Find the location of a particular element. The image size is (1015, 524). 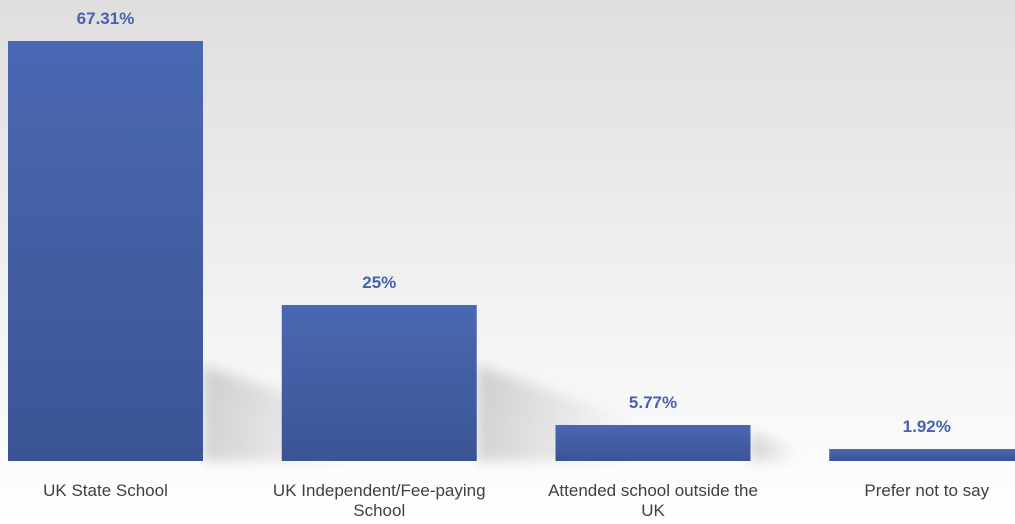

category-label-line: UK is located at coordinates (653, 510).